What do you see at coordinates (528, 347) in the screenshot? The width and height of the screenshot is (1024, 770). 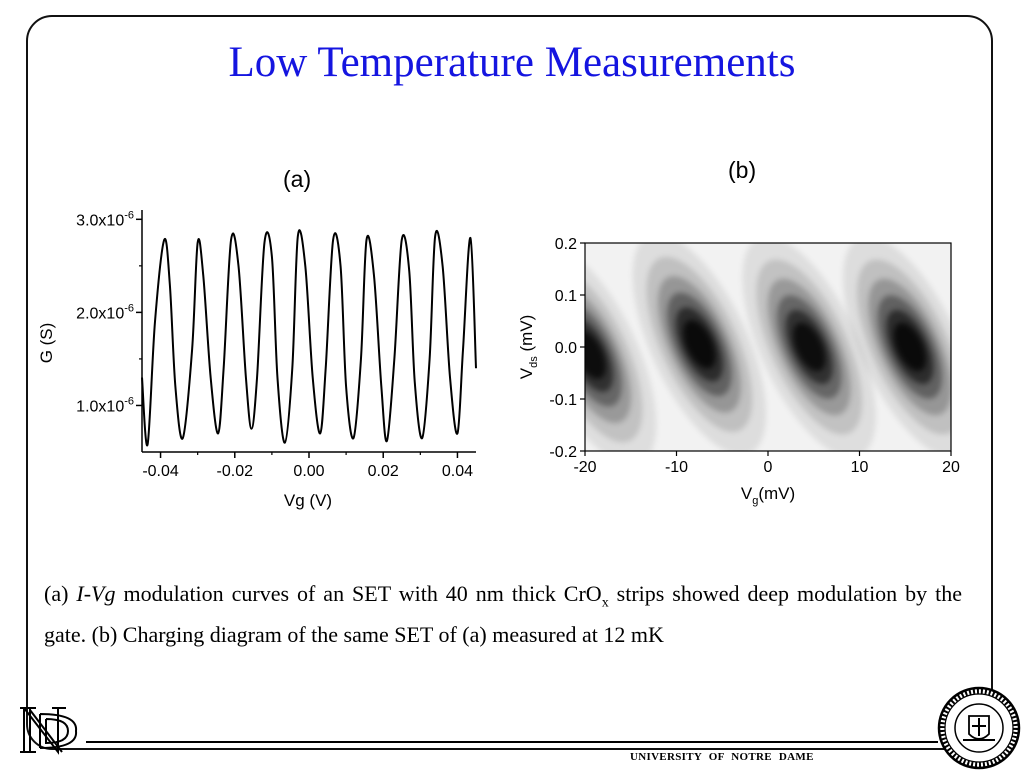 I see `y-axis-label: Vds (mV)` at bounding box center [528, 347].